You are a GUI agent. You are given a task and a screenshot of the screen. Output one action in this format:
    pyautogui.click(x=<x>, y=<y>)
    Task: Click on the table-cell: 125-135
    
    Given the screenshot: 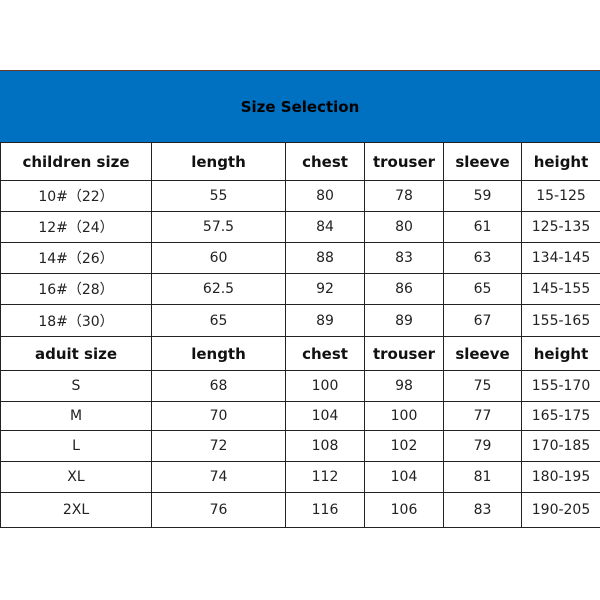 What is the action you would take?
    pyautogui.click(x=560, y=227)
    